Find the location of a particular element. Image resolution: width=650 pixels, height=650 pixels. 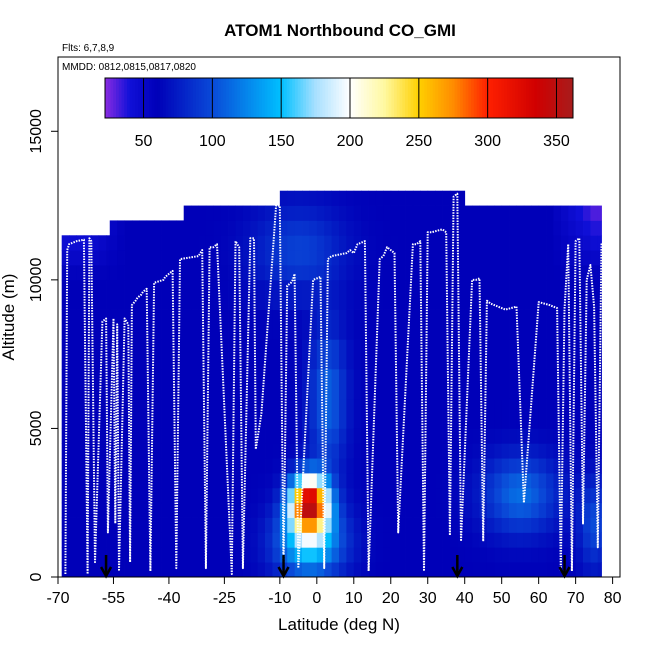

x-tick-label: 30 is located at coordinates (428, 598).